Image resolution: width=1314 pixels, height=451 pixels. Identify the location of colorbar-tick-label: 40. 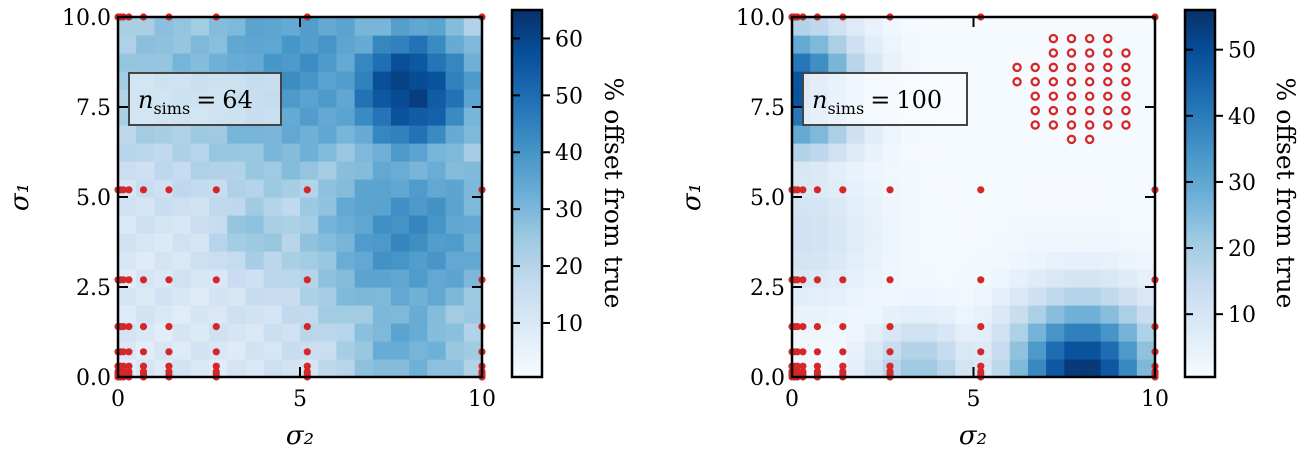
(1242, 117).